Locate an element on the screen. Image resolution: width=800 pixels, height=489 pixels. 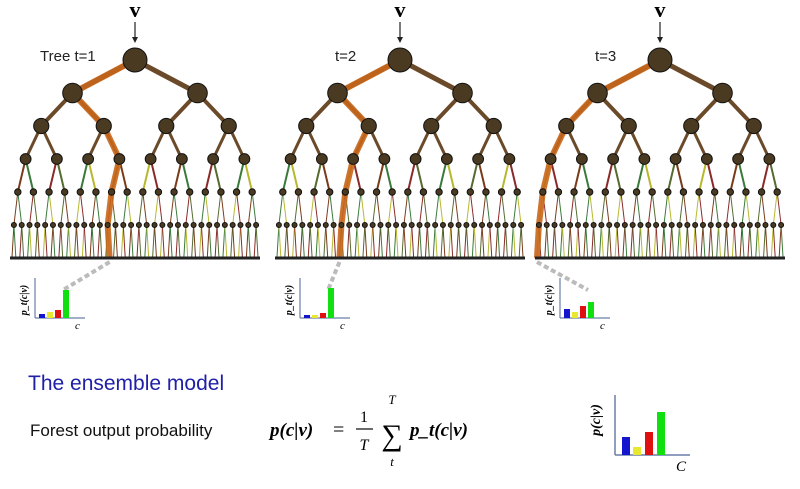
input-label: v is located at coordinates (135, 11).